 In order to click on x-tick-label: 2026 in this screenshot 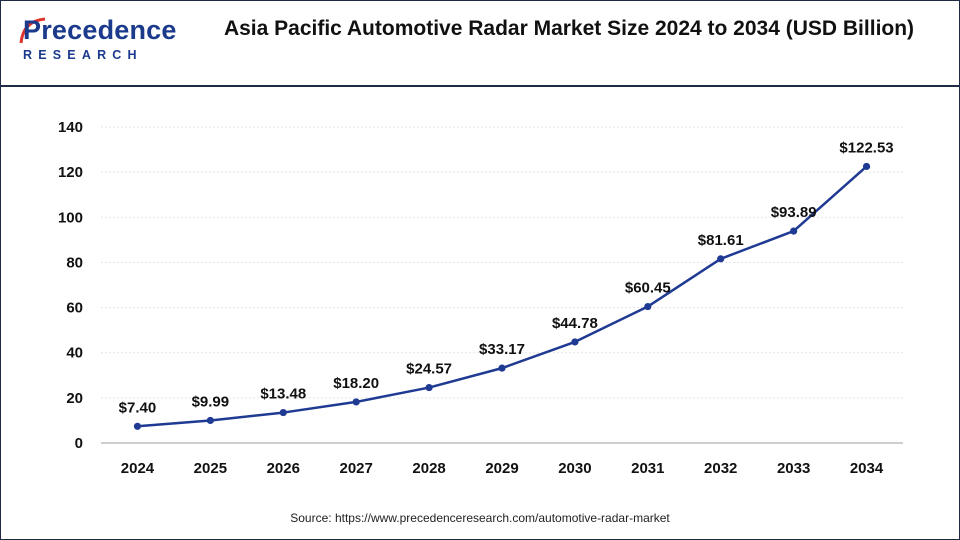, I will do `click(283, 468)`.